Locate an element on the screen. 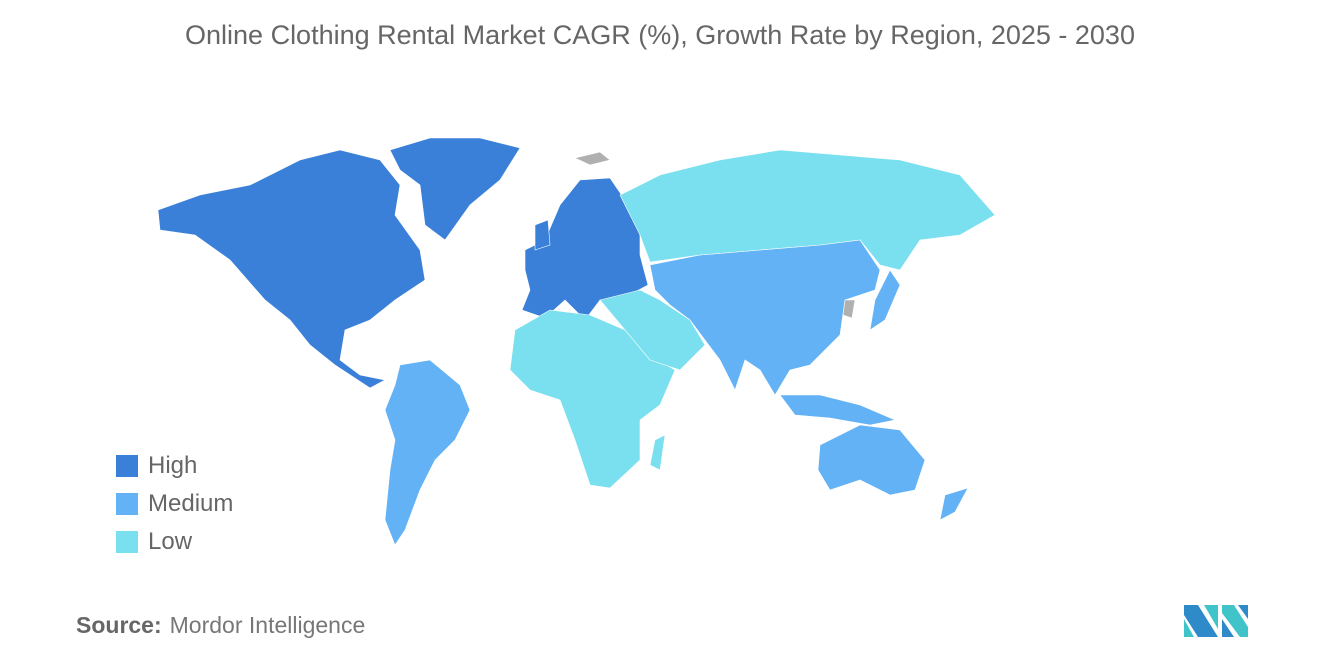 The image size is (1320, 665). mordor-logo-icon is located at coordinates (1216, 621).